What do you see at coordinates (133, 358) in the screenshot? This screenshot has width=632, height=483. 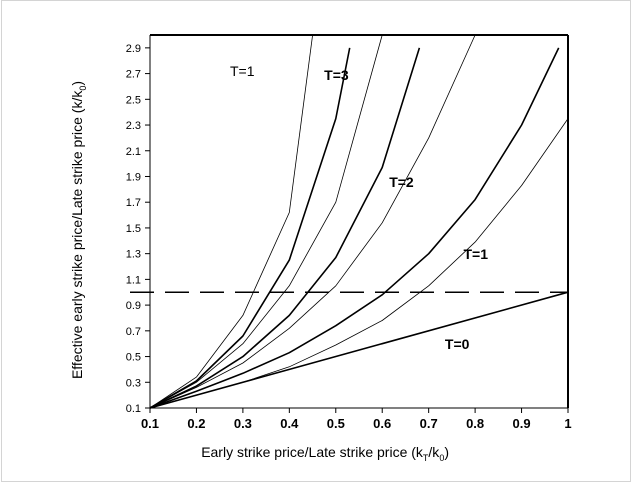 I see `y-tick-label: 0.5` at bounding box center [133, 358].